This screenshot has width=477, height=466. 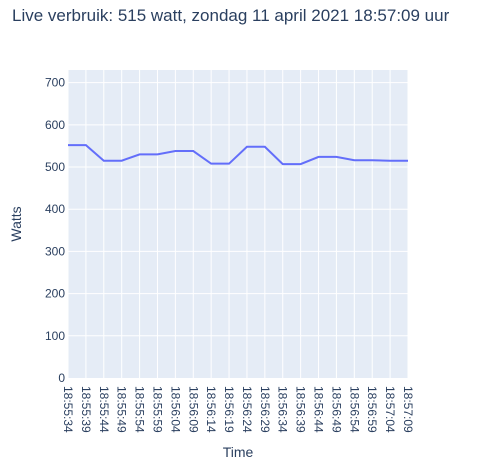 I want to click on x-tick-label: 18:56:54, so click(x=354, y=409).